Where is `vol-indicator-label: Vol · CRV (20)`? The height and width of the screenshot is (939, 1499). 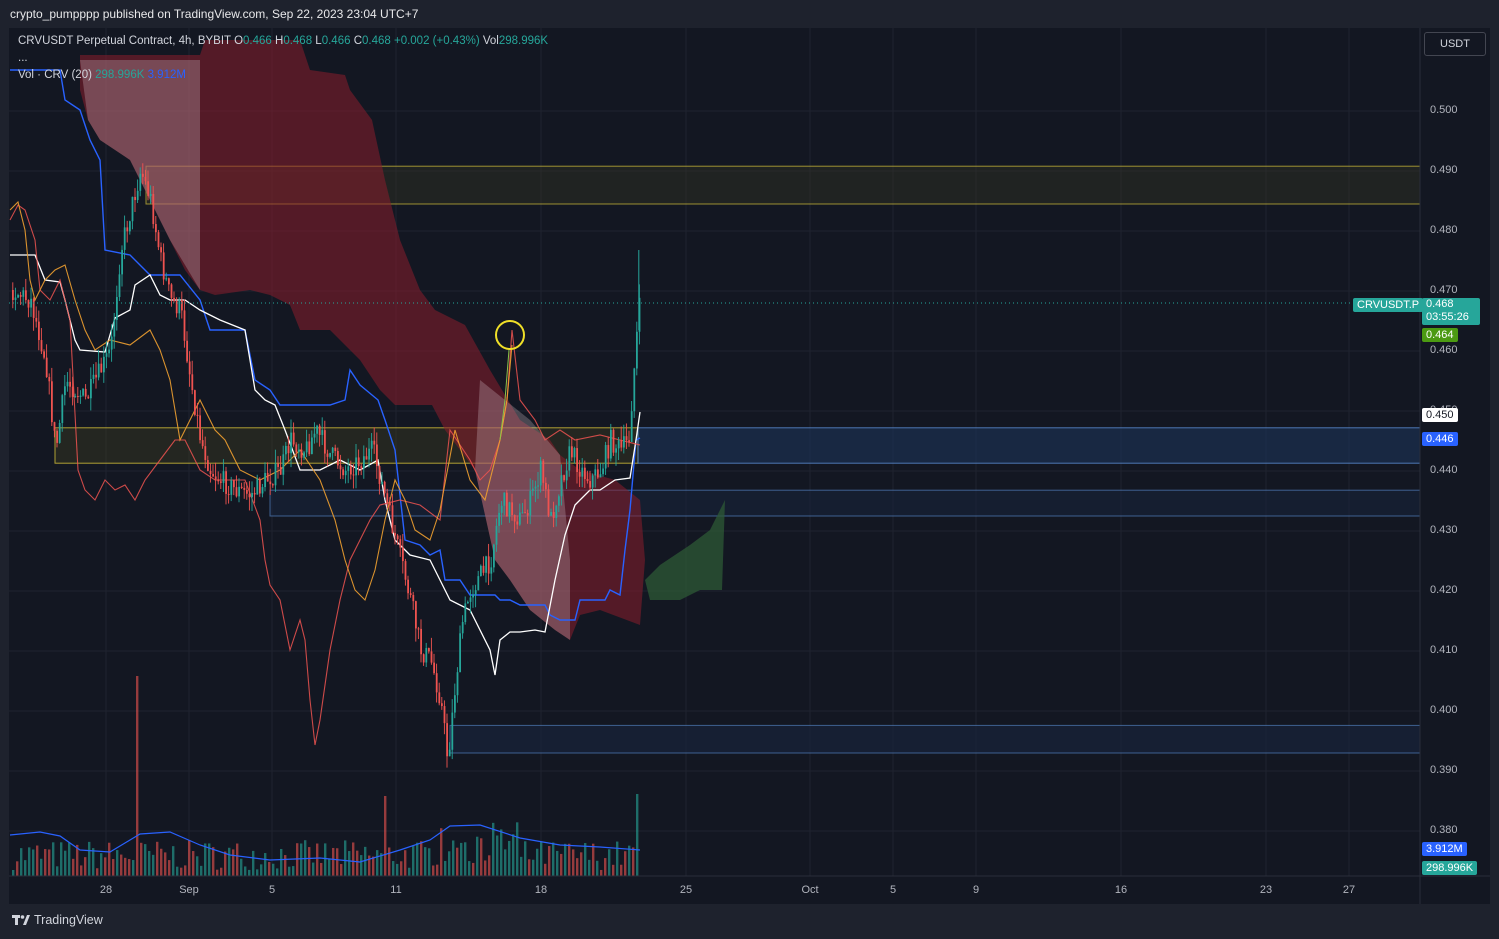 vol-indicator-label: Vol · CRV (20) is located at coordinates (55, 75).